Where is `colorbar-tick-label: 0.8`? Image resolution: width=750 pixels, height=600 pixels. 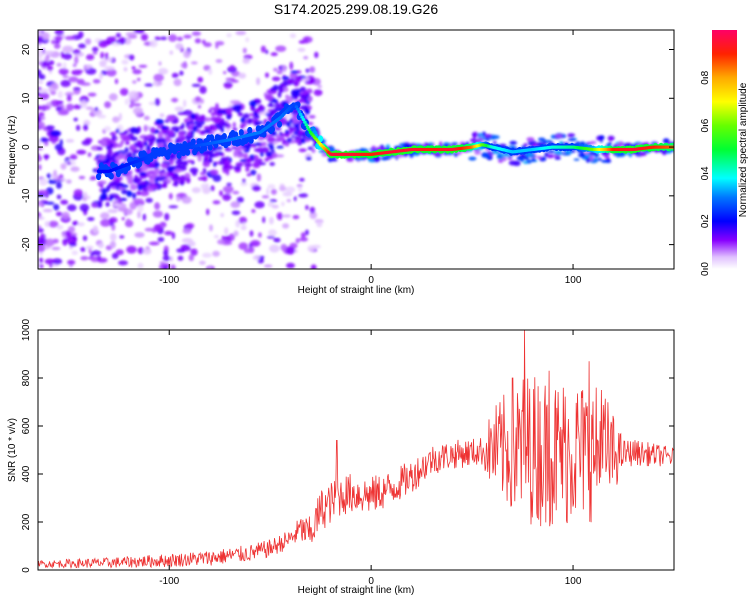
colorbar-tick-label: 0.8 is located at coordinates (705, 77).